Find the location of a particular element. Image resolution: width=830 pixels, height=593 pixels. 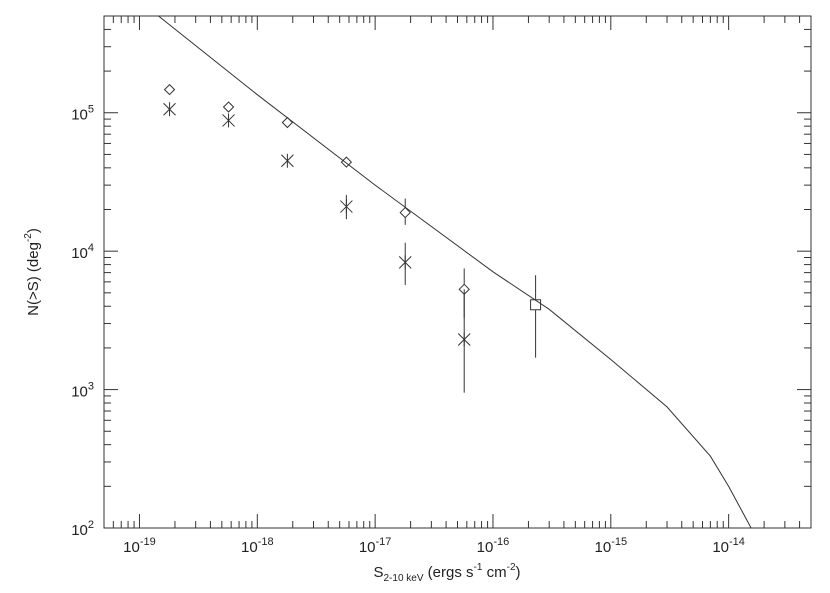

x-axis-label: S2-10 keV (ergs s-1 cm-2) is located at coordinates (446, 573).